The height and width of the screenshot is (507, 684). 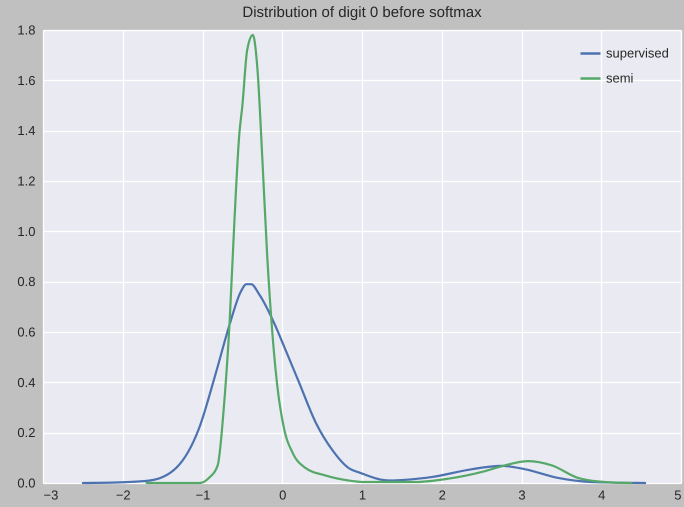 What do you see at coordinates (203, 495) in the screenshot?
I see `x-tick-label: −1` at bounding box center [203, 495].